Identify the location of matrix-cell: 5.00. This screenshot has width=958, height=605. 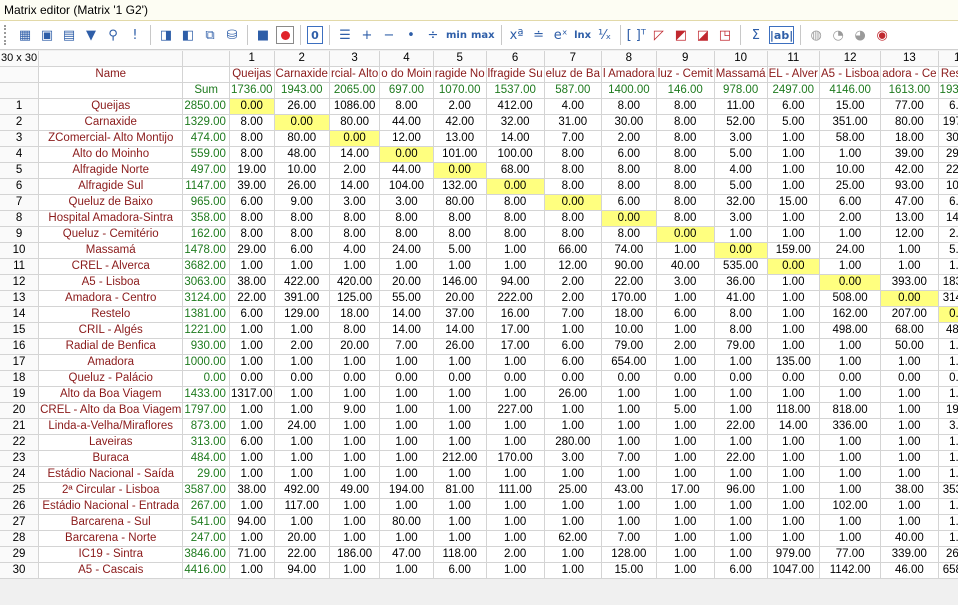
(685, 410).